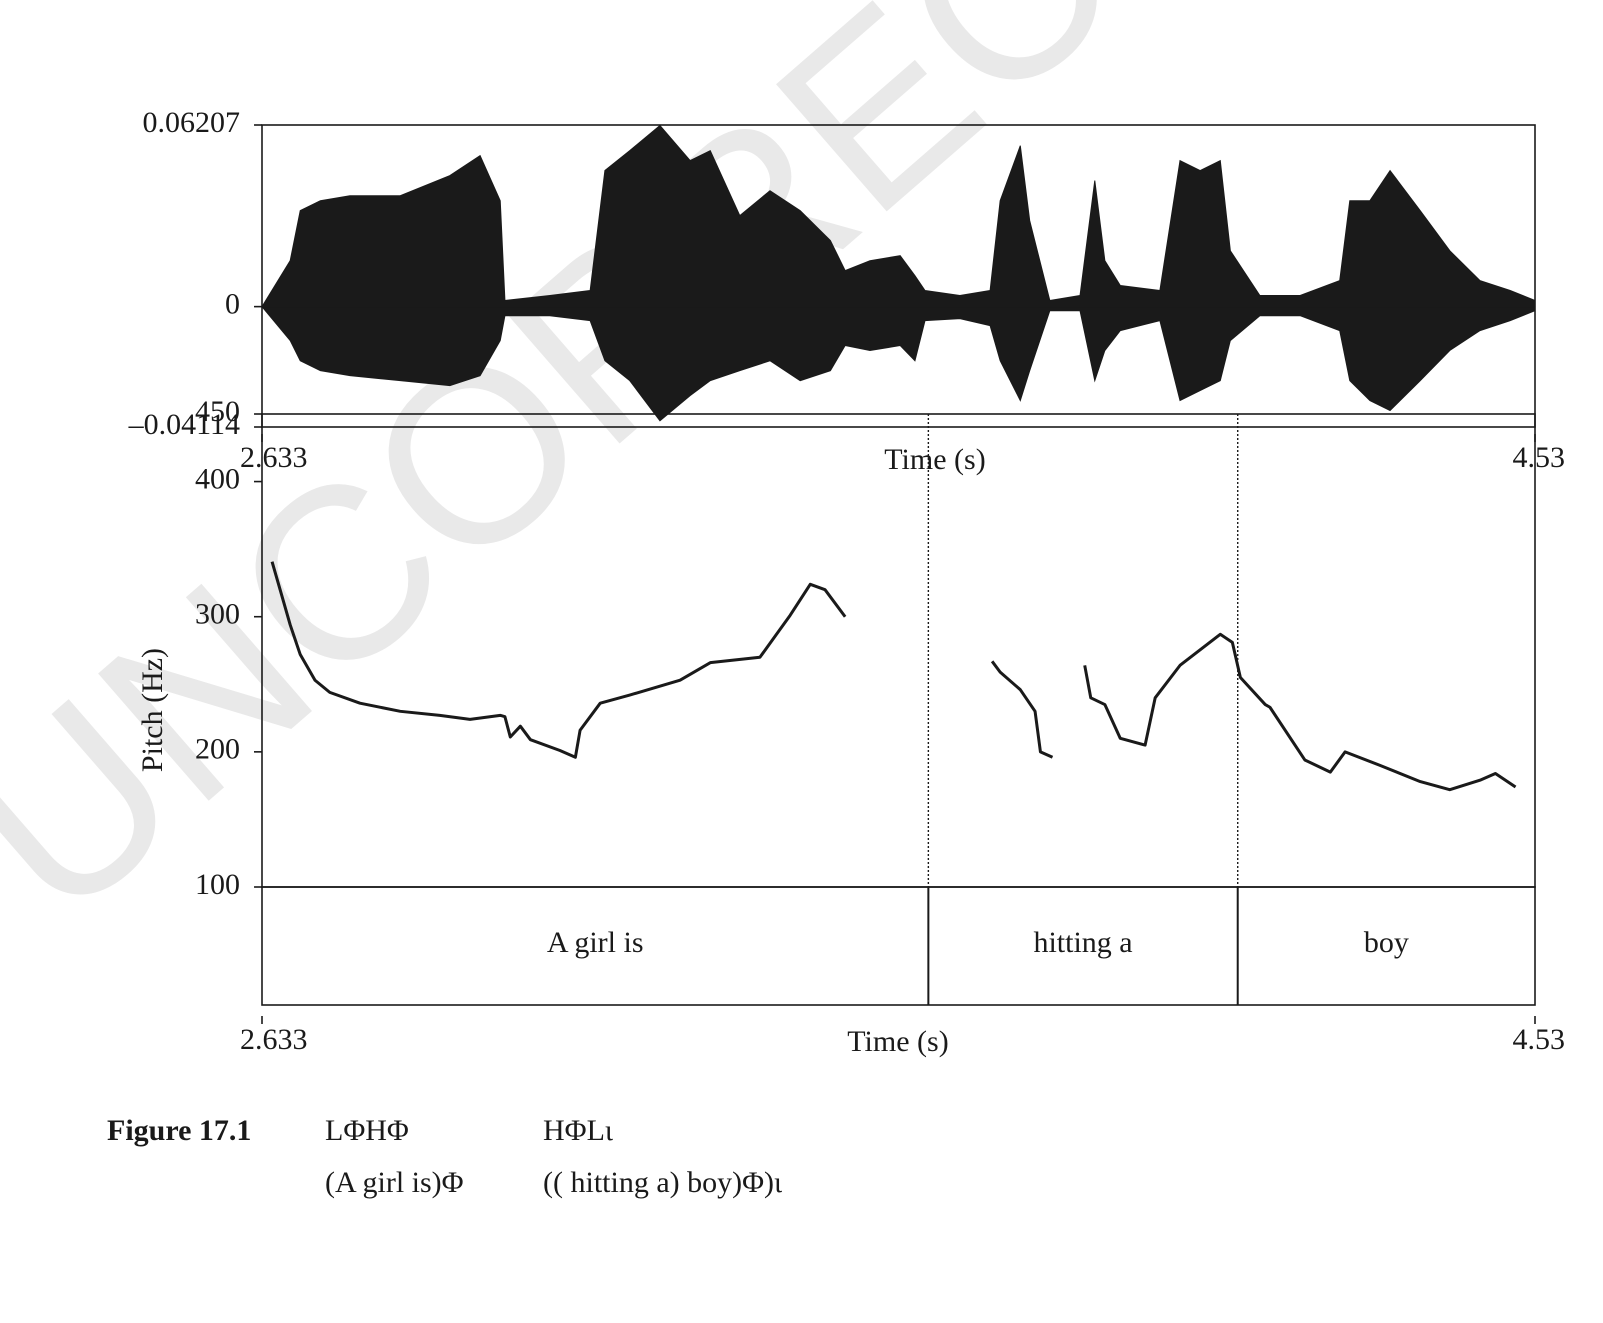 The image size is (1603, 1323). What do you see at coordinates (367, 1130) in the screenshot?
I see `caption-text: LΦHΦ` at bounding box center [367, 1130].